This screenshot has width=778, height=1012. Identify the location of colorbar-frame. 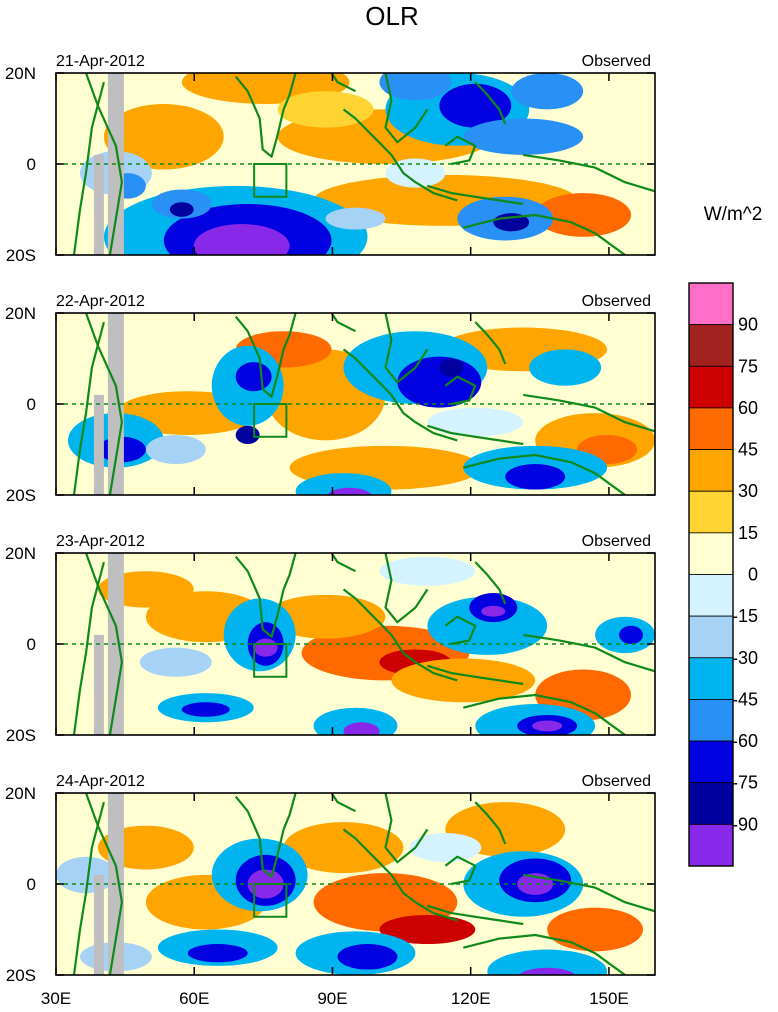
(711, 574).